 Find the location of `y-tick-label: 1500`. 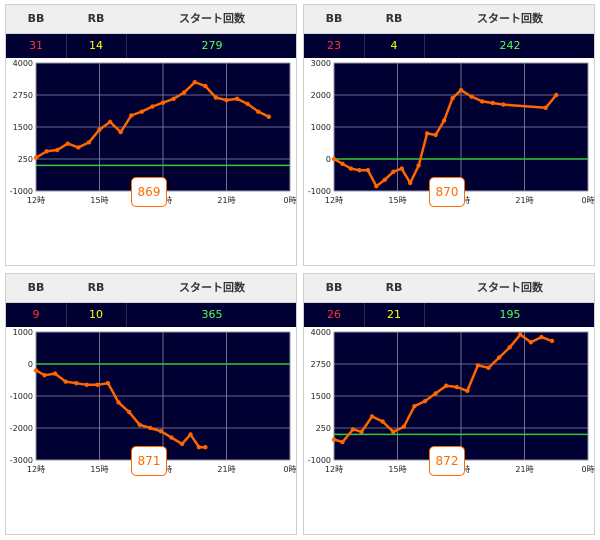

y-tick-label: 1500 is located at coordinates (321, 396).